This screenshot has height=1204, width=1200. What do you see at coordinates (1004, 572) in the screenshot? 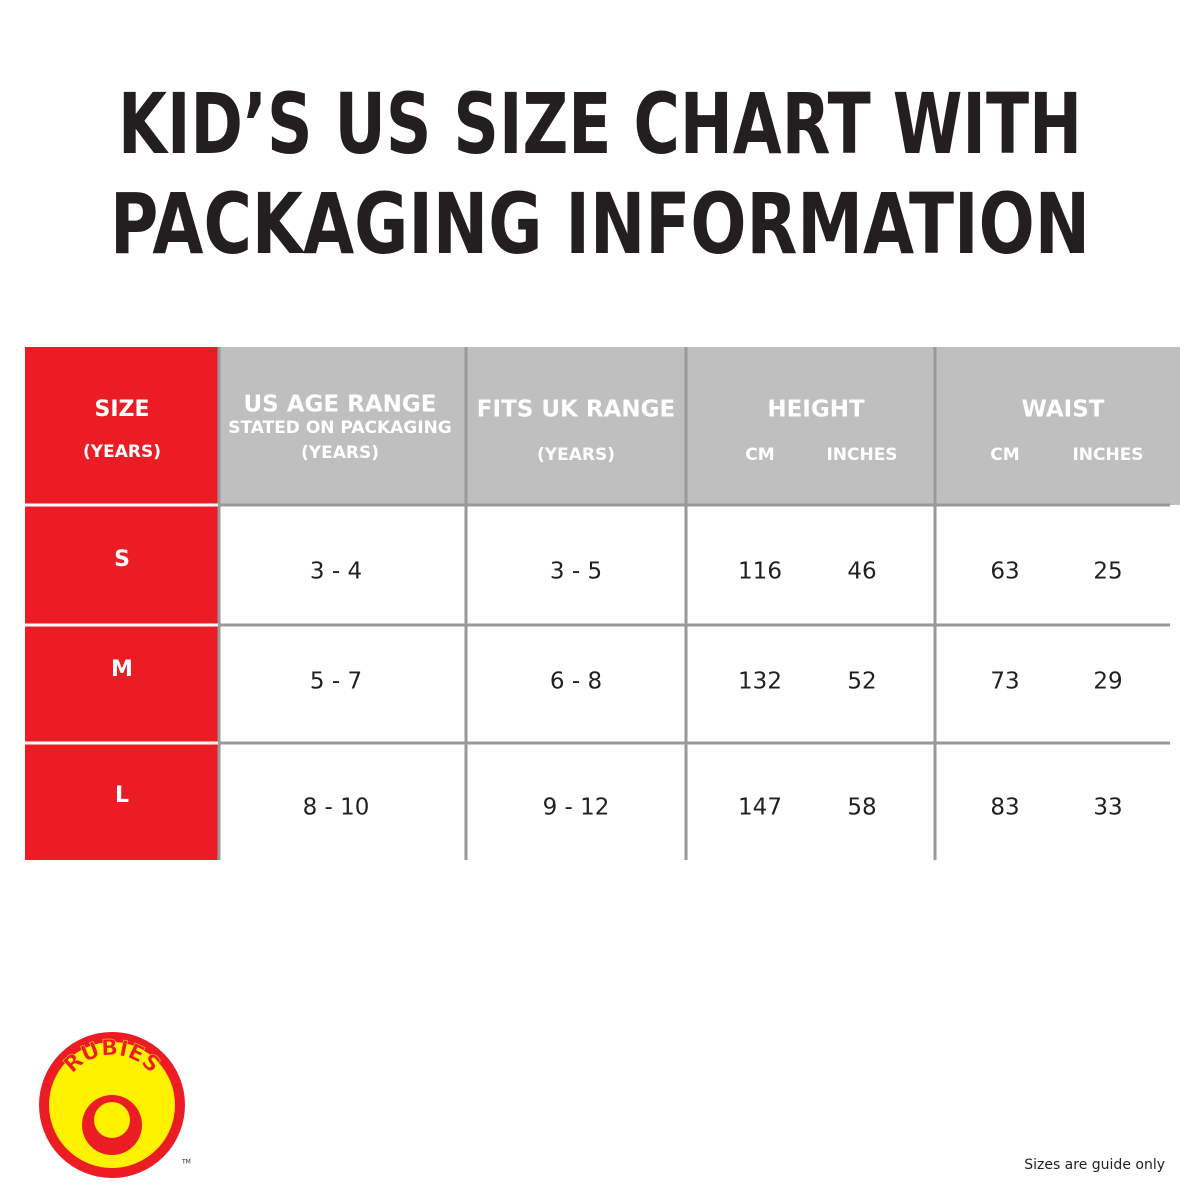
I see `cell: 63` at bounding box center [1004, 572].